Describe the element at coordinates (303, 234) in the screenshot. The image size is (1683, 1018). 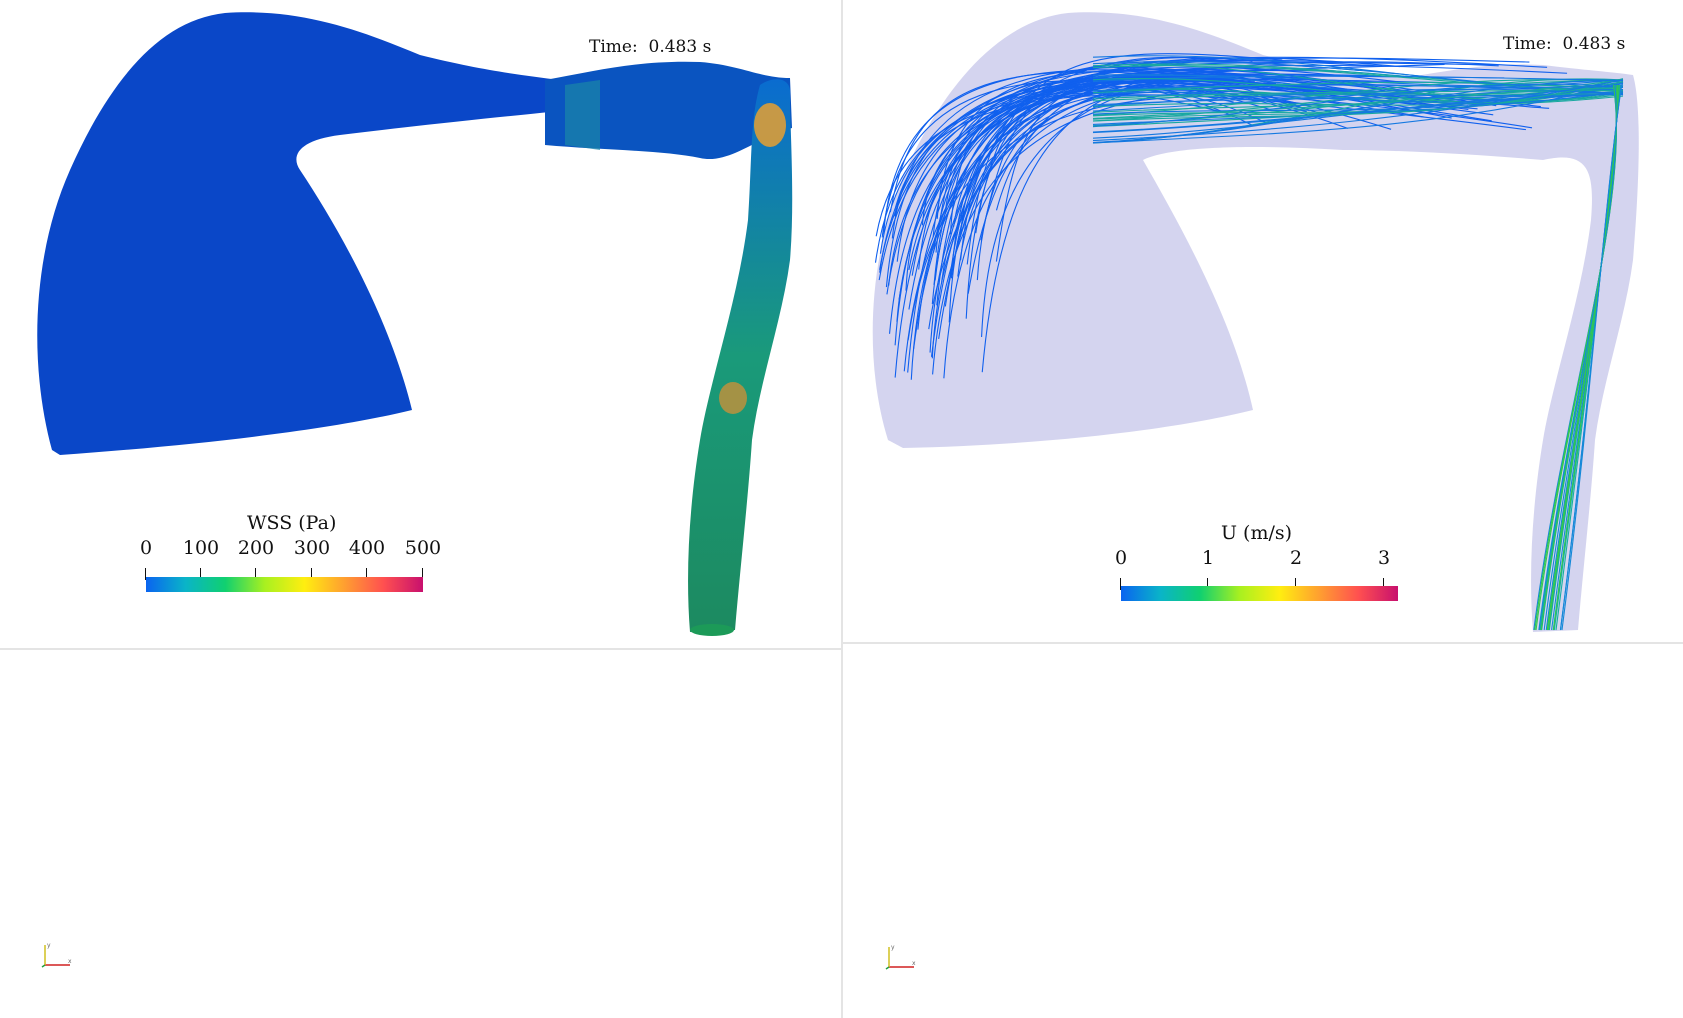
I see `aorta-body` at that location.